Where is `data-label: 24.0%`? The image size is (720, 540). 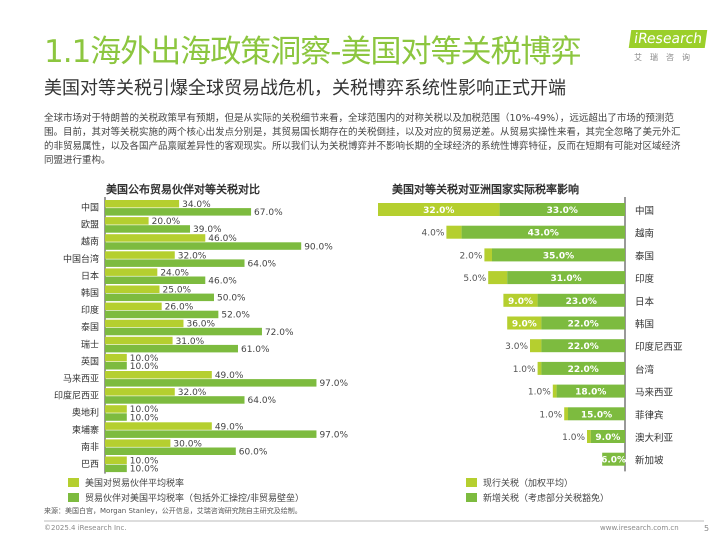
data-label: 24.0% is located at coordinates (174, 273).